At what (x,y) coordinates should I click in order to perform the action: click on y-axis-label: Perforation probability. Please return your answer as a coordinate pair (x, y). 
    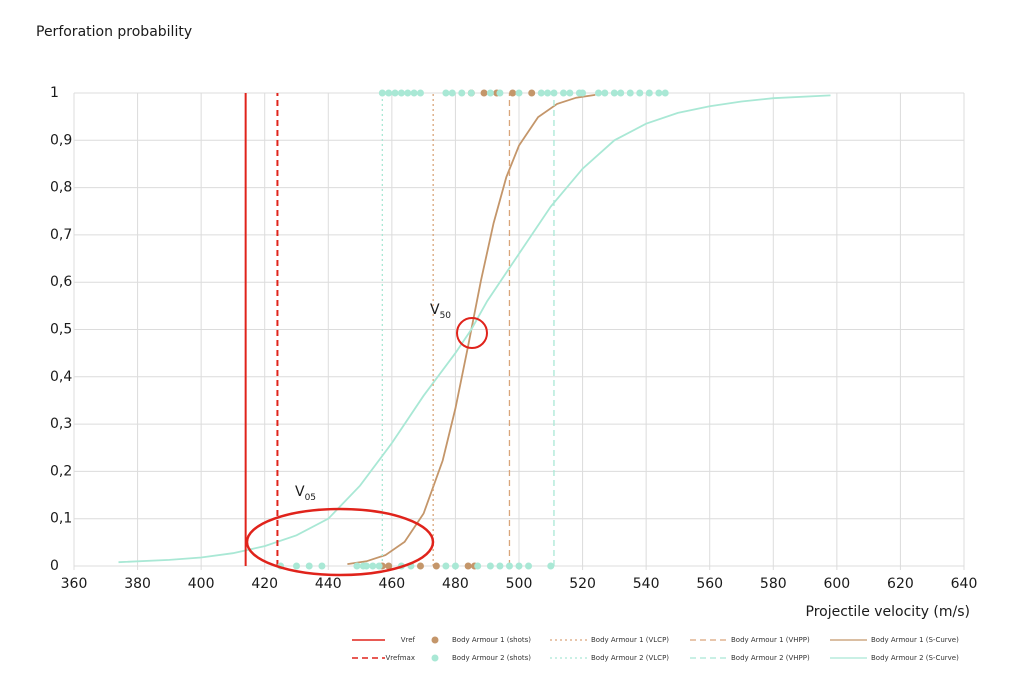
    Looking at the image, I should click on (114, 32).